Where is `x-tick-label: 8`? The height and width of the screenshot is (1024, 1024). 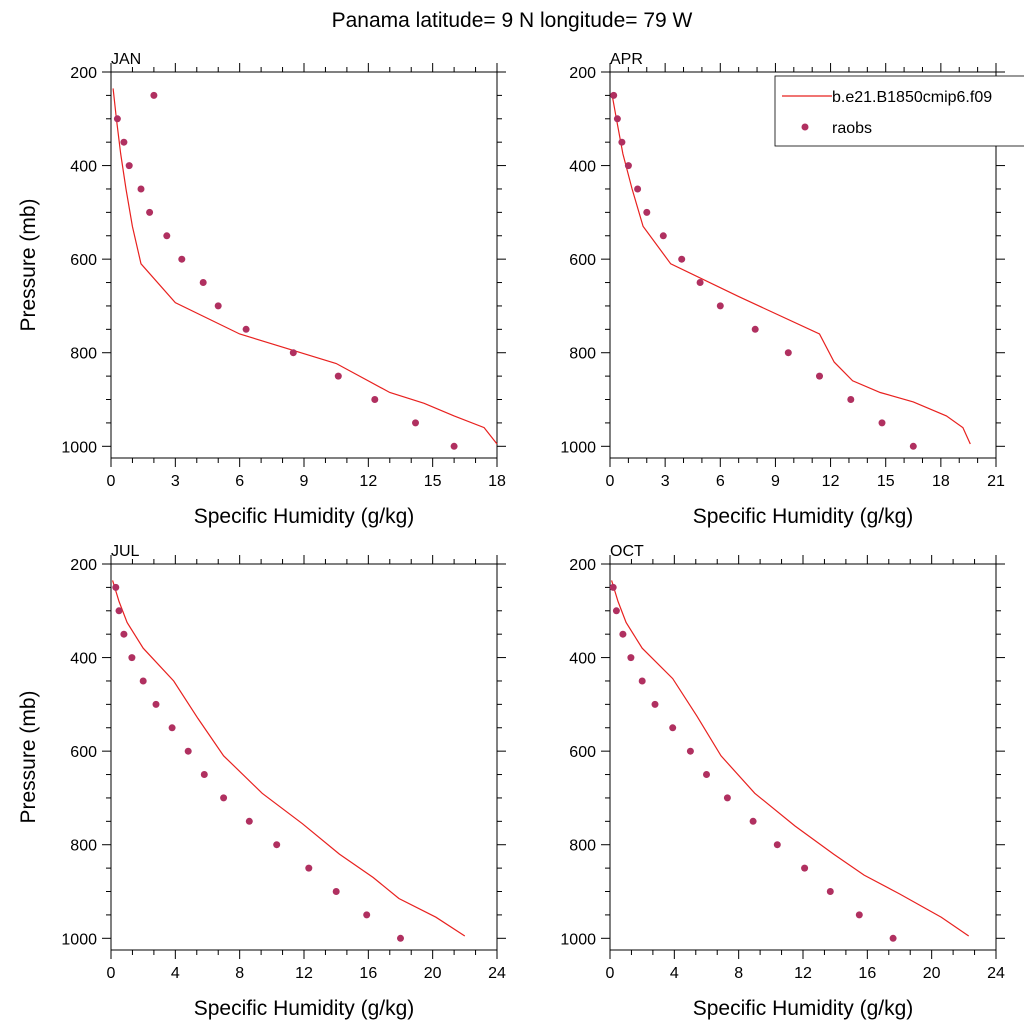 x-tick-label: 8 is located at coordinates (239, 973).